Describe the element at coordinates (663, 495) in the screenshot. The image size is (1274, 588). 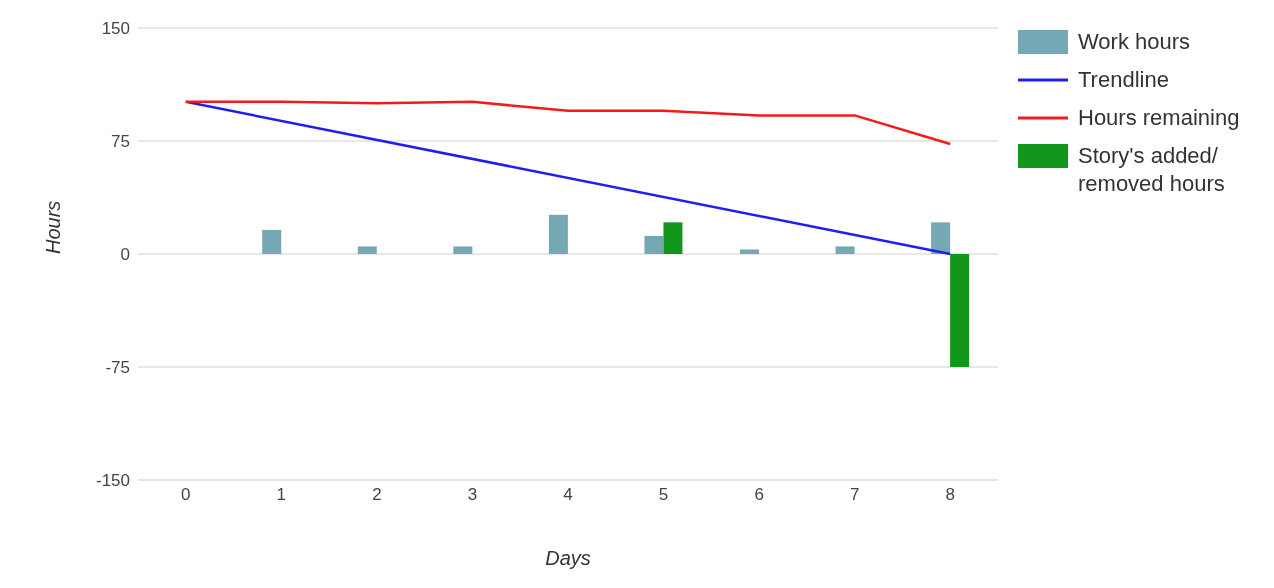
I see `x-tick-label: 5` at that location.